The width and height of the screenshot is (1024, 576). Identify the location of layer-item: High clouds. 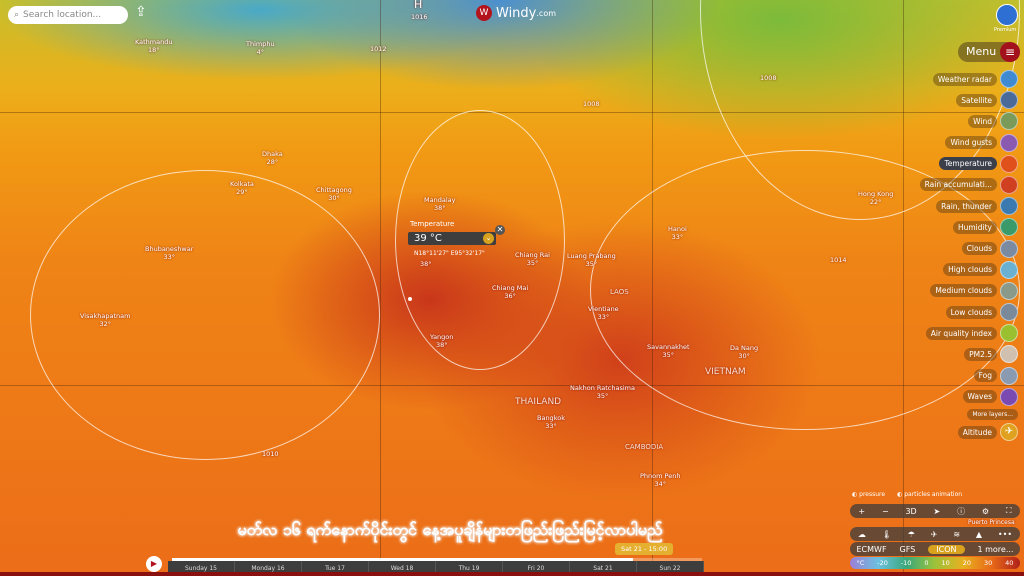
(980, 269).